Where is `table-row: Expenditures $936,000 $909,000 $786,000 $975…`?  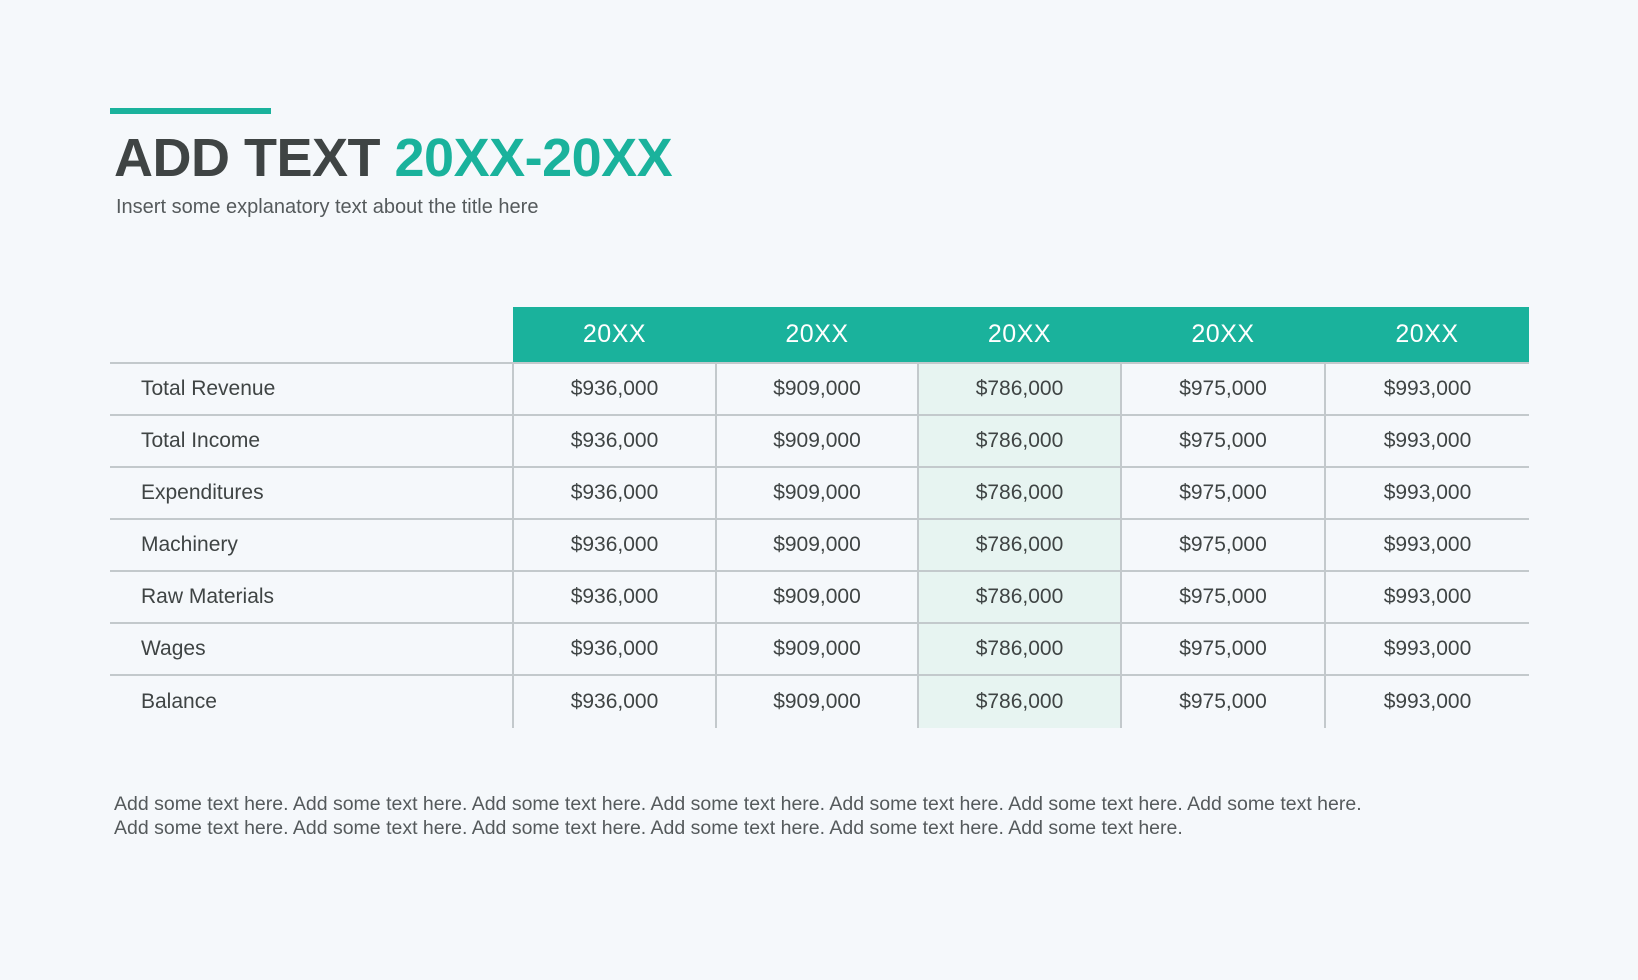 table-row: Expenditures $936,000 $909,000 $786,000 $975… is located at coordinates (819, 493).